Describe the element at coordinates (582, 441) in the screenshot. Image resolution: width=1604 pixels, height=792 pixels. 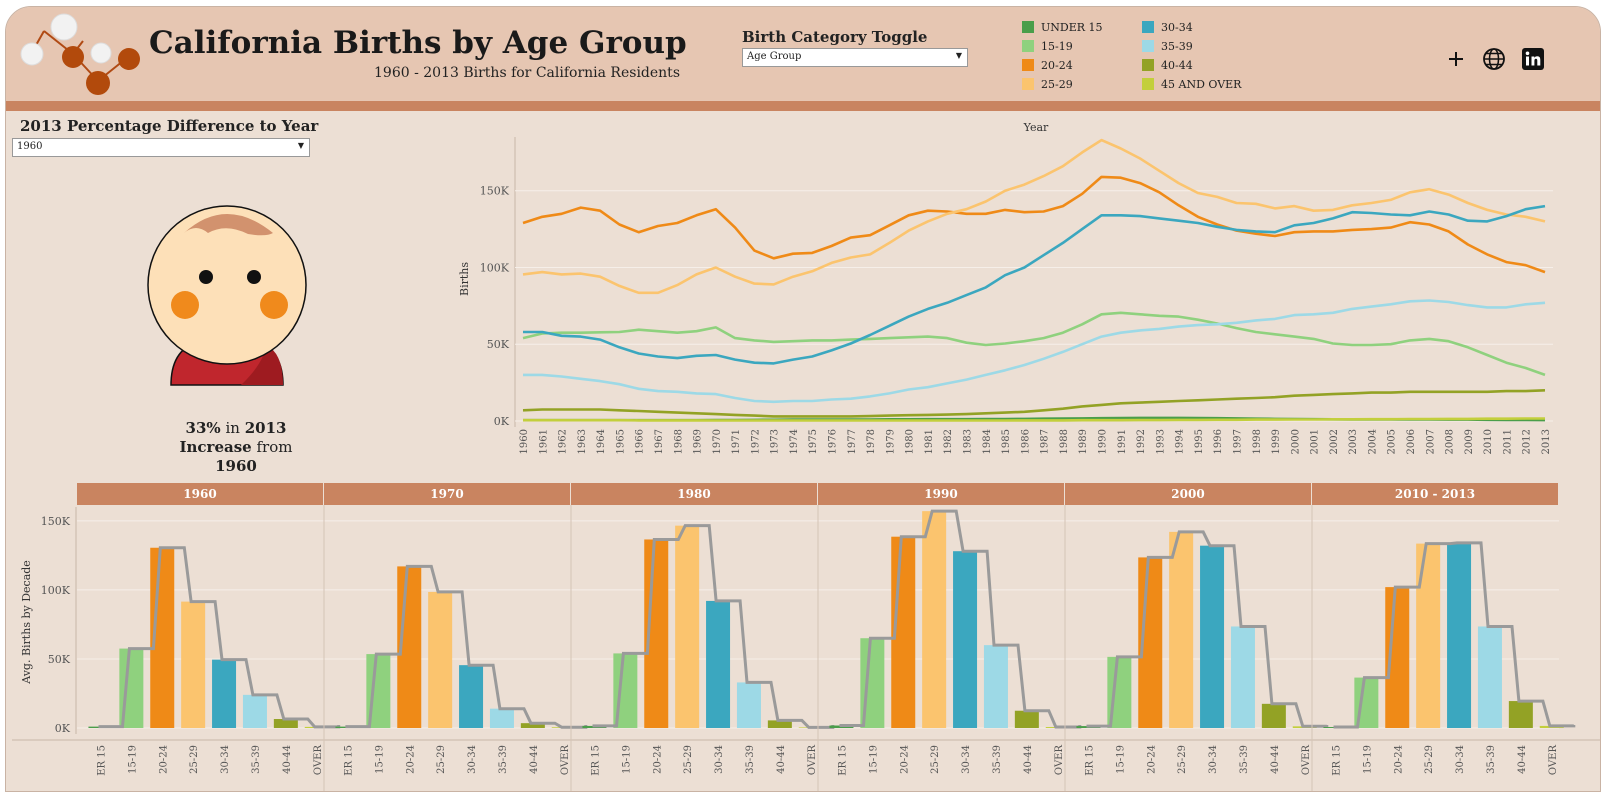
I see `x-tick-label: 1963` at that location.